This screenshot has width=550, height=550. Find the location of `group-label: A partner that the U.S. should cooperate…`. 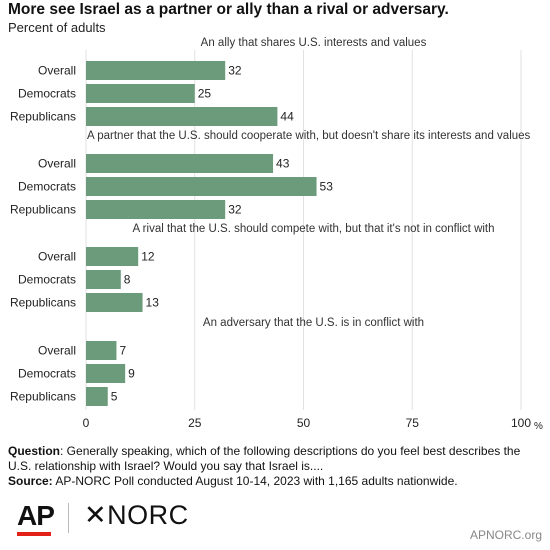

group-label: A partner that the U.S. should cooperate… is located at coordinates (309, 136).